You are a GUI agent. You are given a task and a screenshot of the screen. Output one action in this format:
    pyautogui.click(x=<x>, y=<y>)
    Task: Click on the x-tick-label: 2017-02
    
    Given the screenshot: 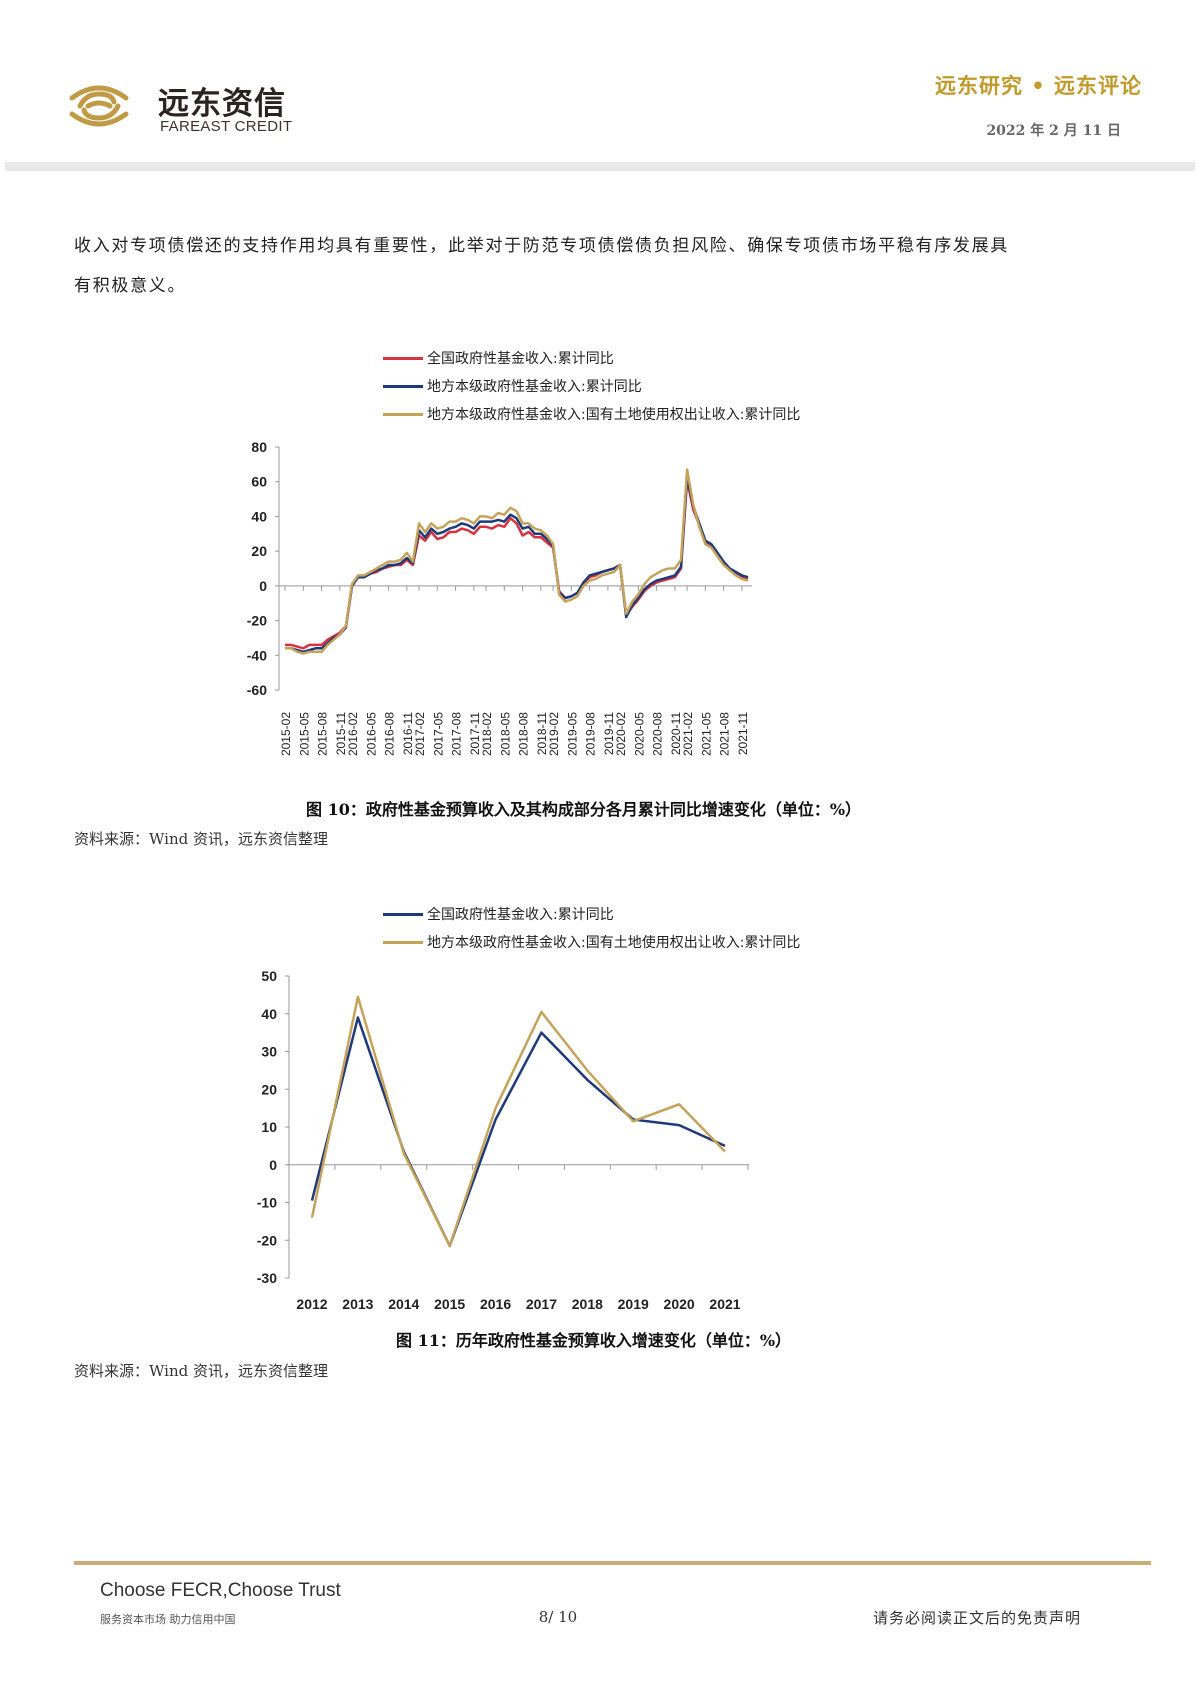 What is the action you would take?
    pyautogui.click(x=420, y=734)
    